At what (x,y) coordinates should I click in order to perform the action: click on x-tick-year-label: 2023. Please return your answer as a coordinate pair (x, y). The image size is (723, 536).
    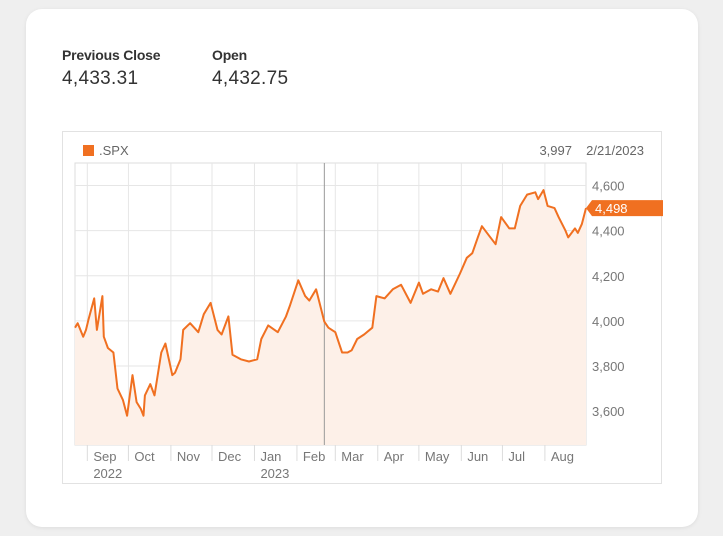
    Looking at the image, I should click on (274, 473).